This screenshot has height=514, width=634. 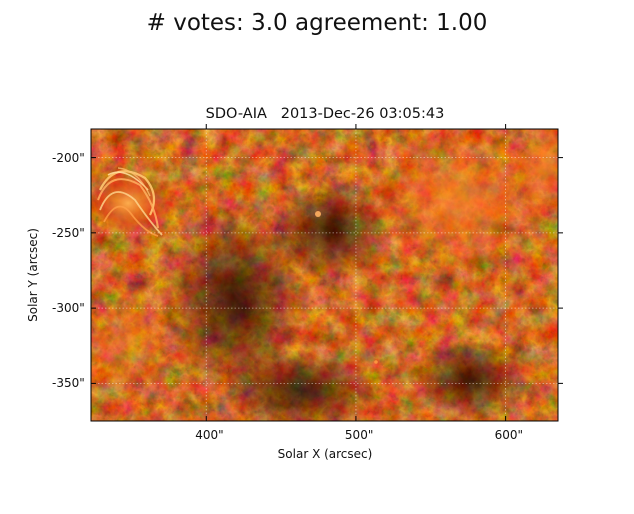 I want to click on x-tick-label: 400", so click(x=209, y=435).